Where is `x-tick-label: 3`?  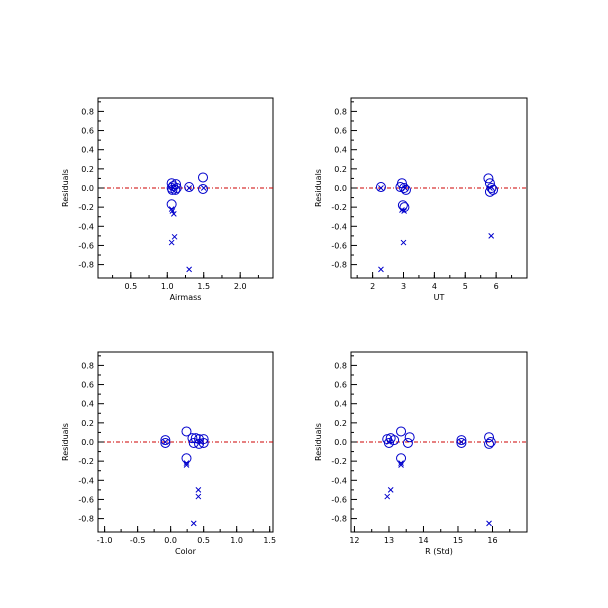 x-tick-label: 3 is located at coordinates (403, 286).